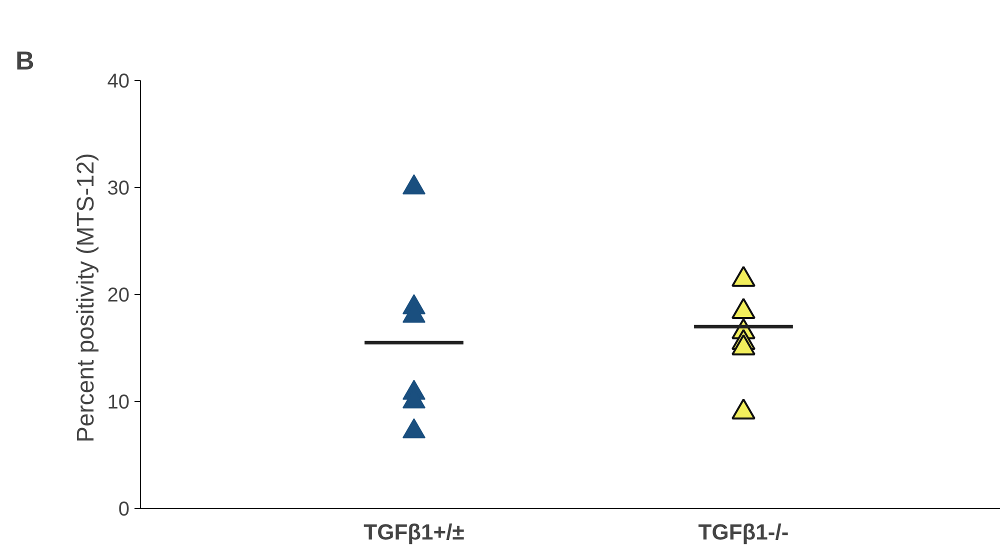  Describe the element at coordinates (118, 81) in the screenshot. I see `y-tick-label: 40` at that location.